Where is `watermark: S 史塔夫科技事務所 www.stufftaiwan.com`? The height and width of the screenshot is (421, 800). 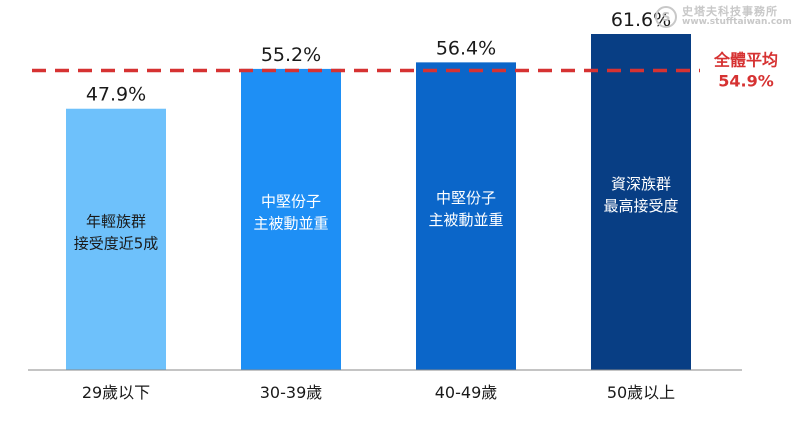 watermark: S 史塔夫科技事務所 www.stufftaiwan.com is located at coordinates (725, 17).